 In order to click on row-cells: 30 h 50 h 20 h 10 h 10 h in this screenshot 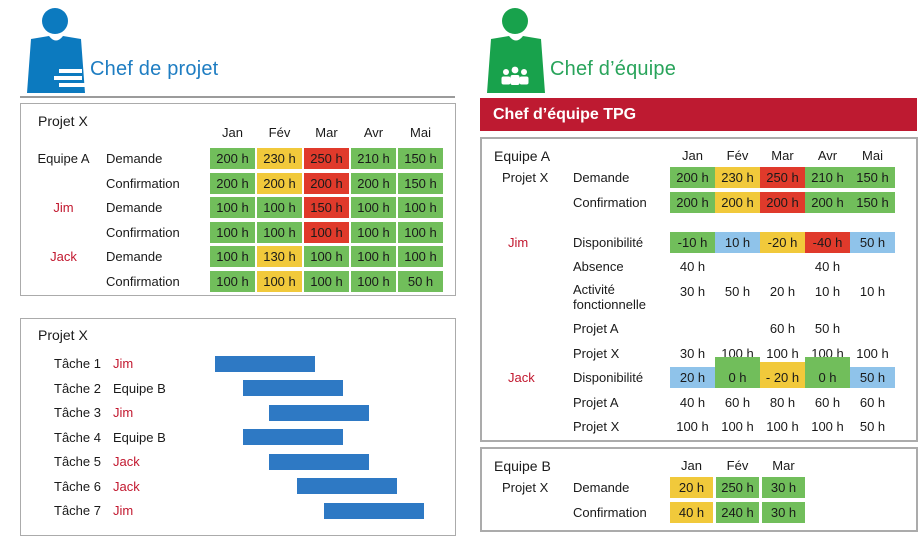, I will do `click(782, 298)`.